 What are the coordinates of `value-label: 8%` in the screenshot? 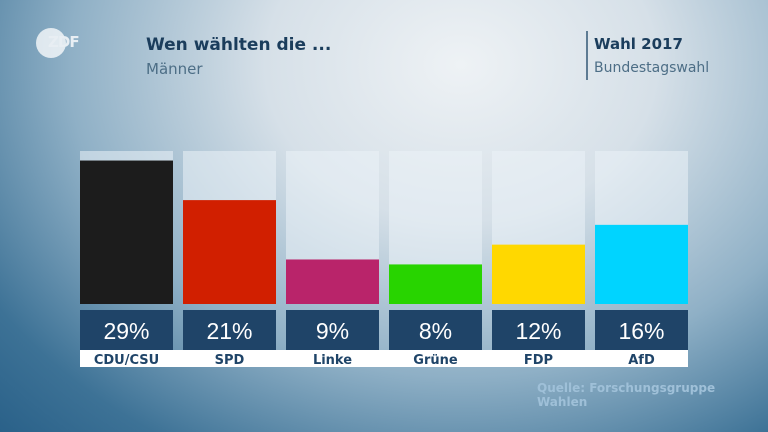 It's located at (435, 331).